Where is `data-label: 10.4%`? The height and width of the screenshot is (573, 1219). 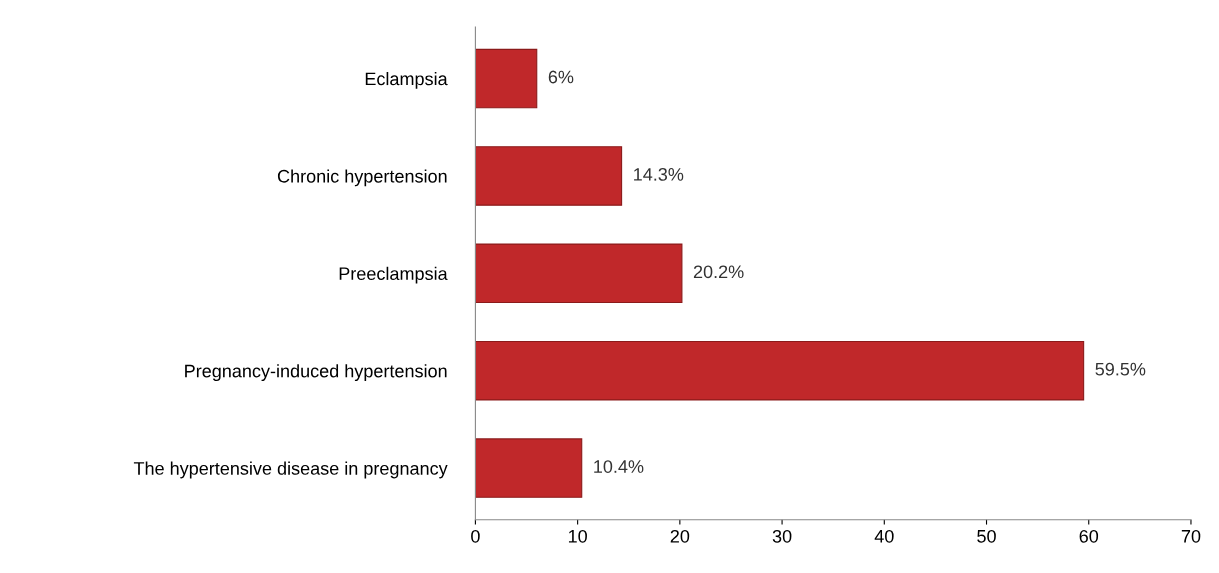 data-label: 10.4% is located at coordinates (619, 466).